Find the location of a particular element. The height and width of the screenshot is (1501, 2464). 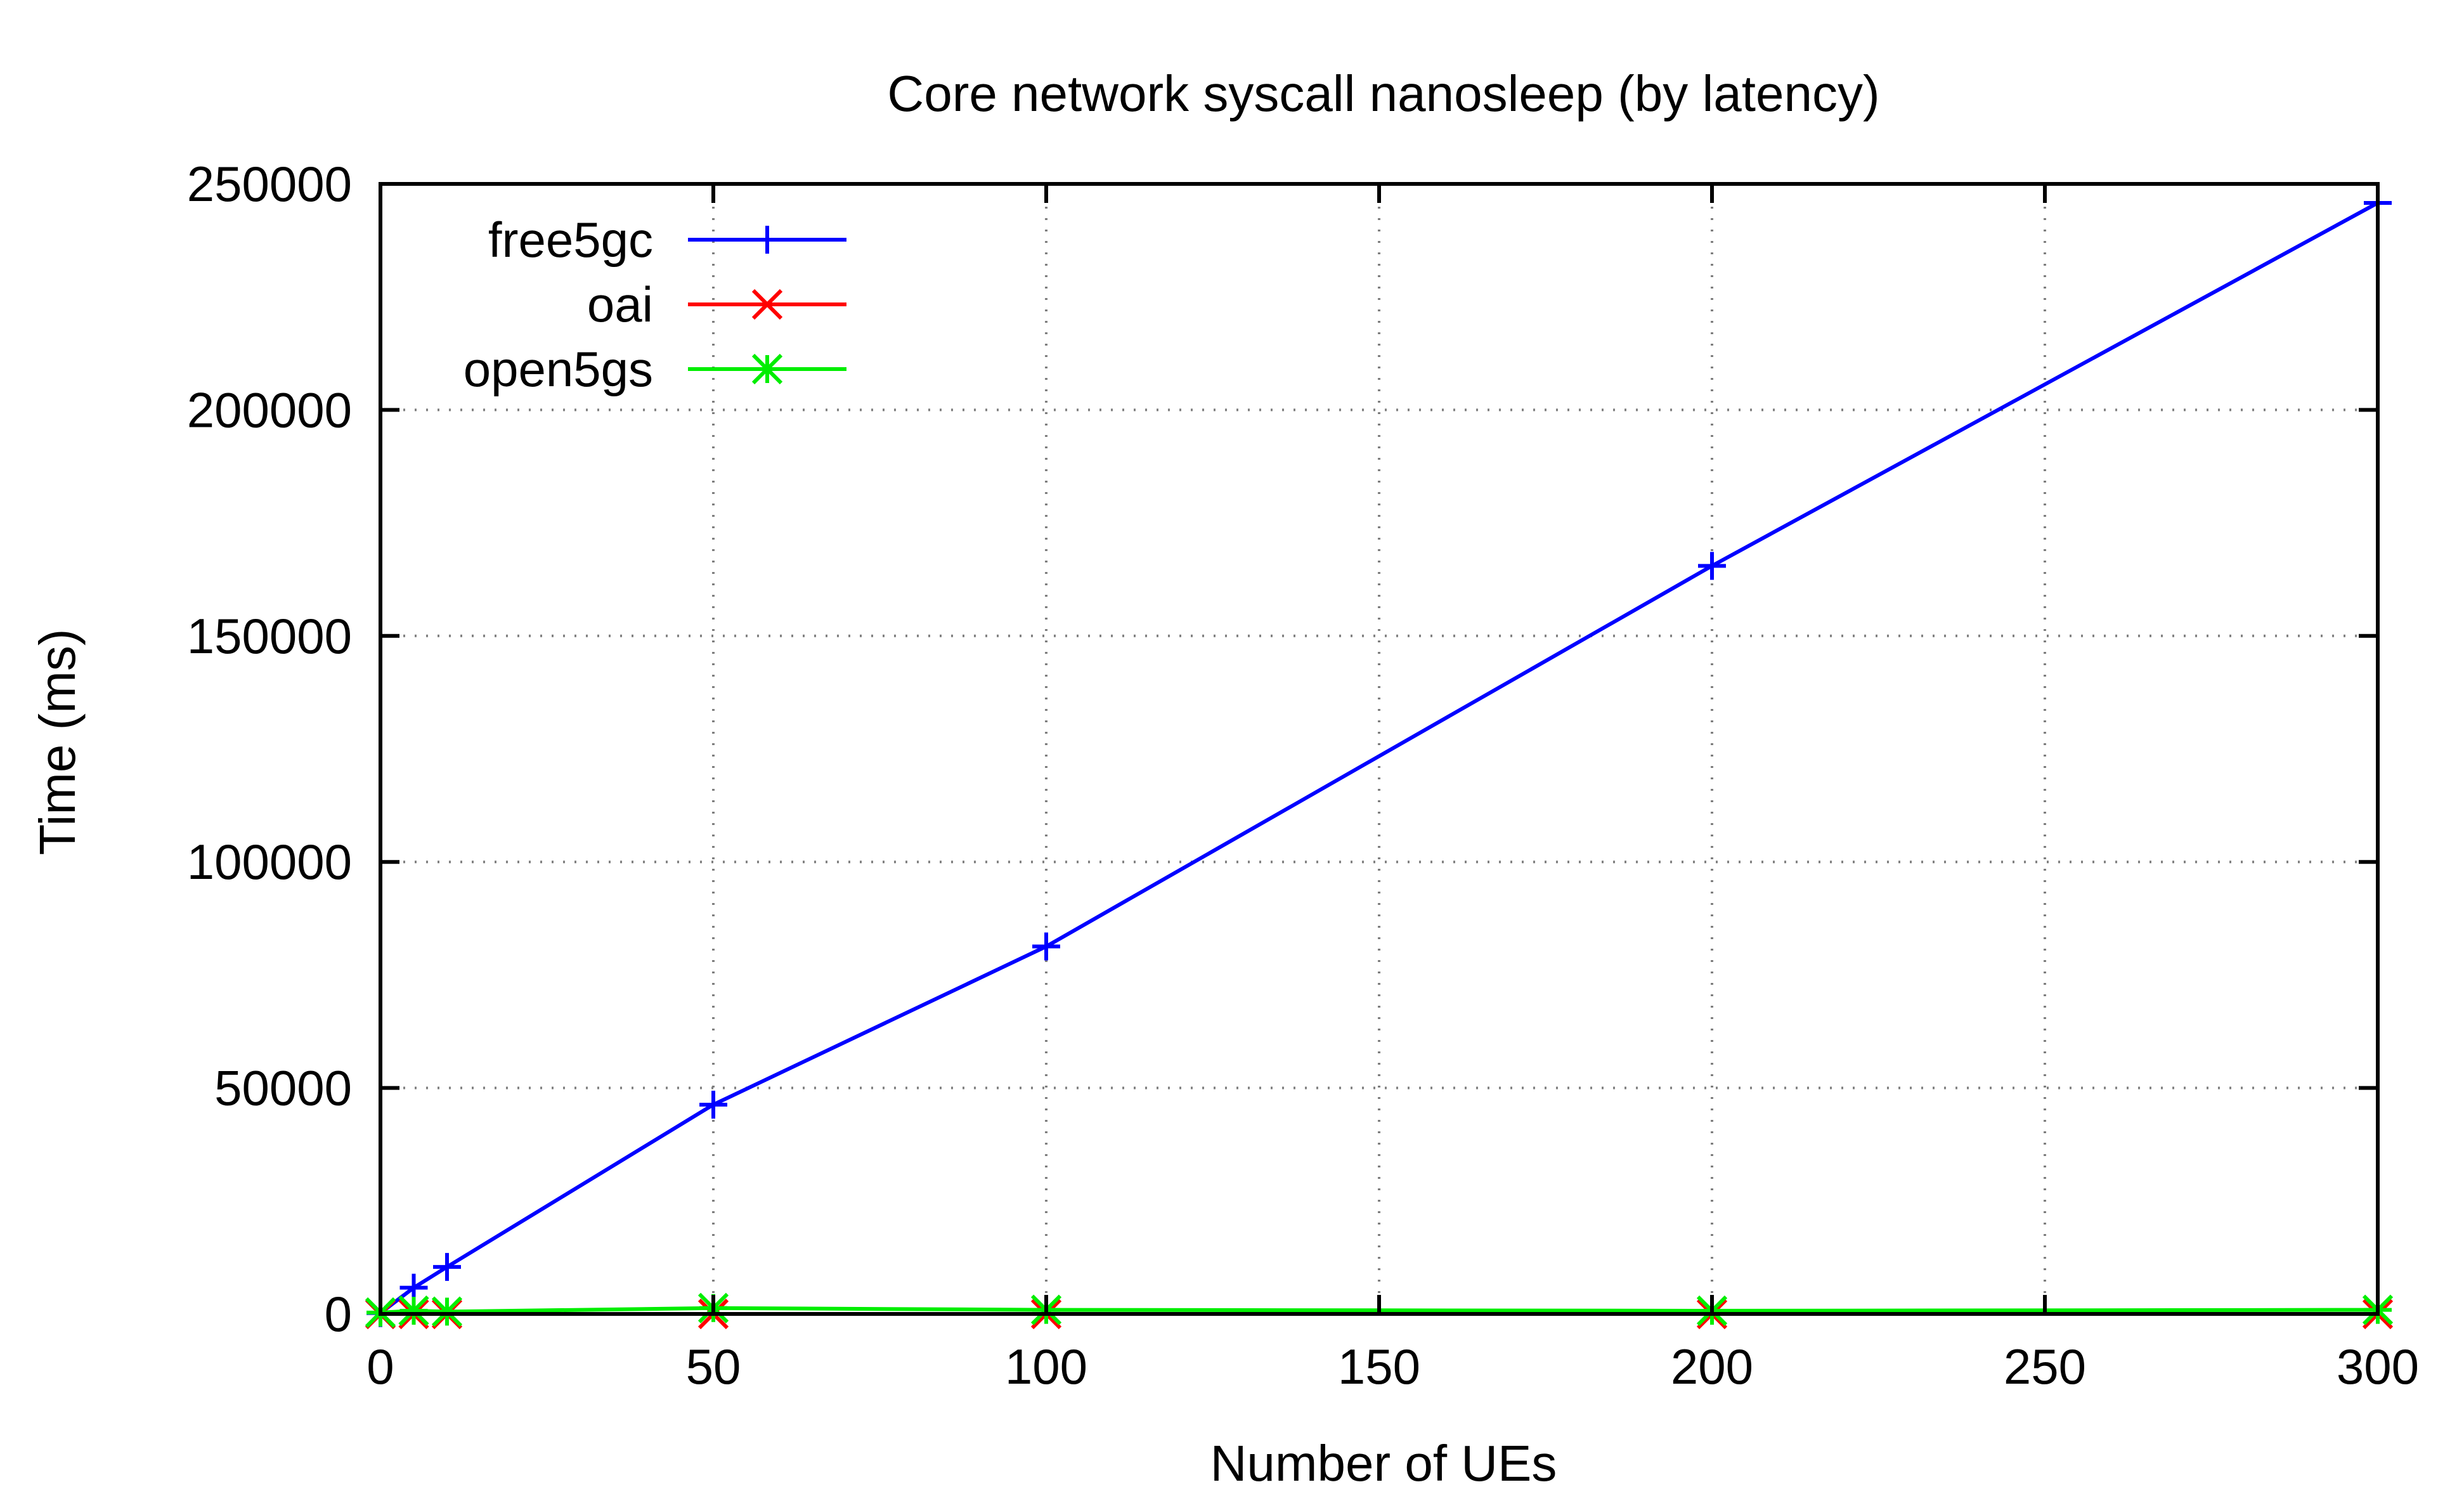

x-tick-label: 300 is located at coordinates (2378, 1366).